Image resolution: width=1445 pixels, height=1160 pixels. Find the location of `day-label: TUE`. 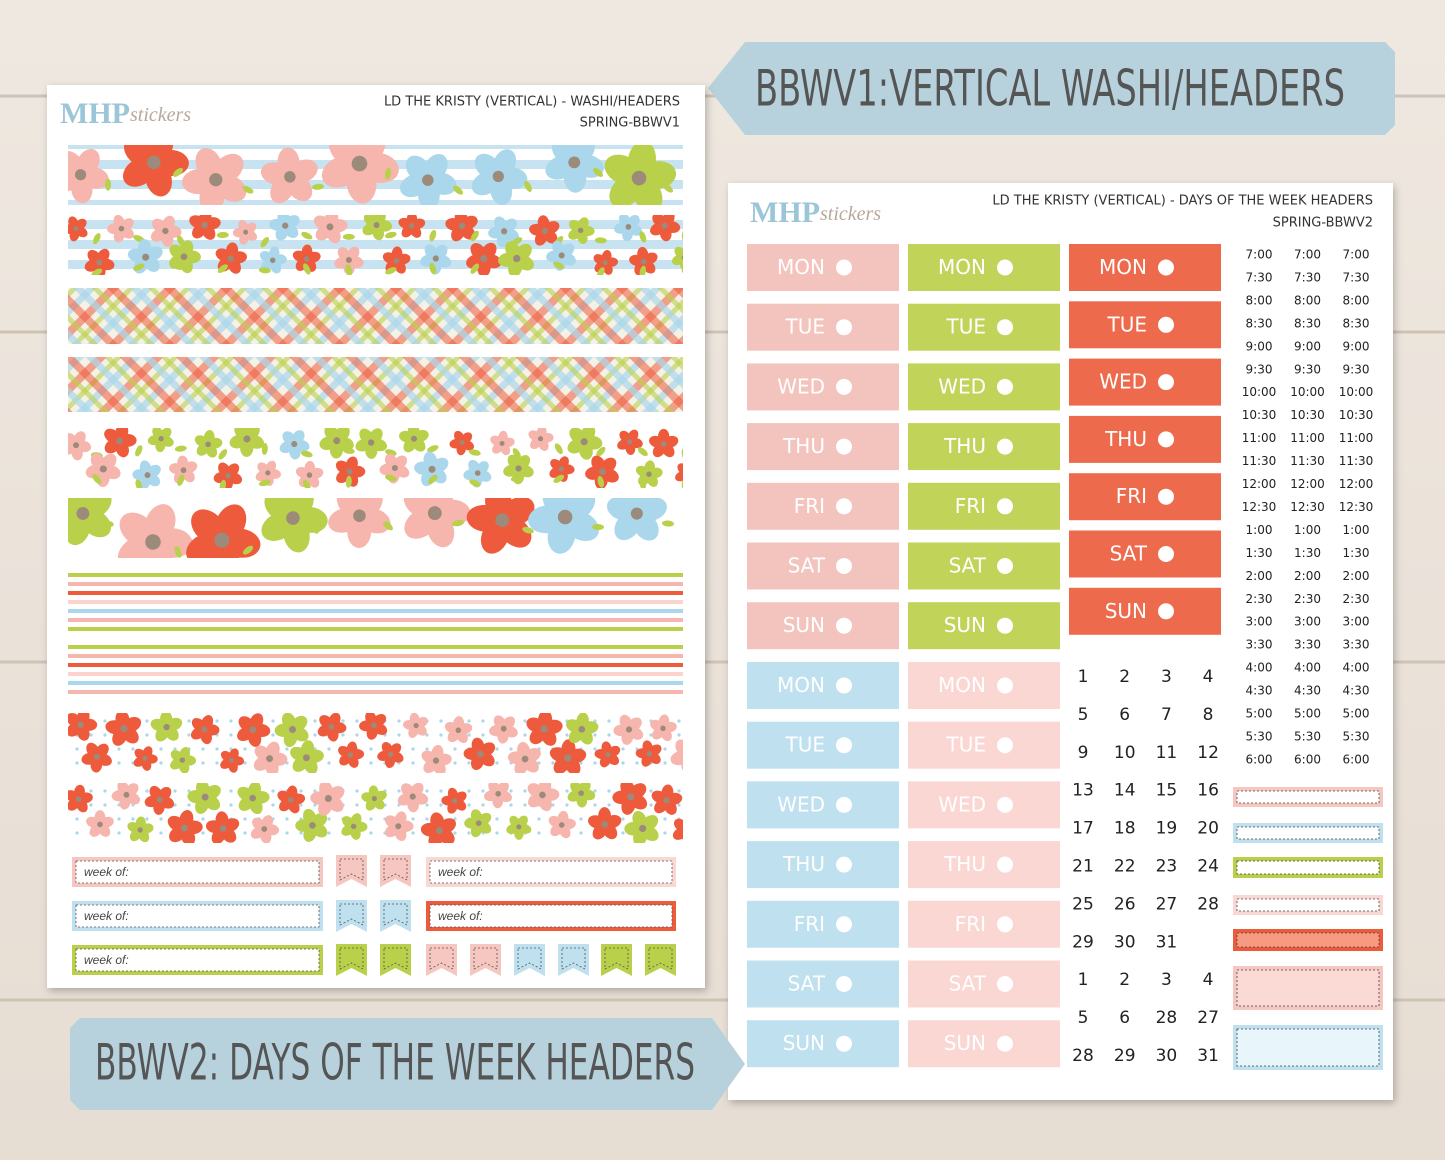

day-label: TUE is located at coordinates (966, 327).